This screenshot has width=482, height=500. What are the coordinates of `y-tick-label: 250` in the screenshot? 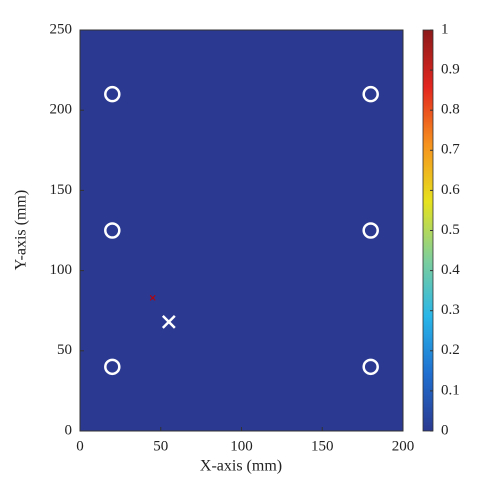 It's located at (61, 29).